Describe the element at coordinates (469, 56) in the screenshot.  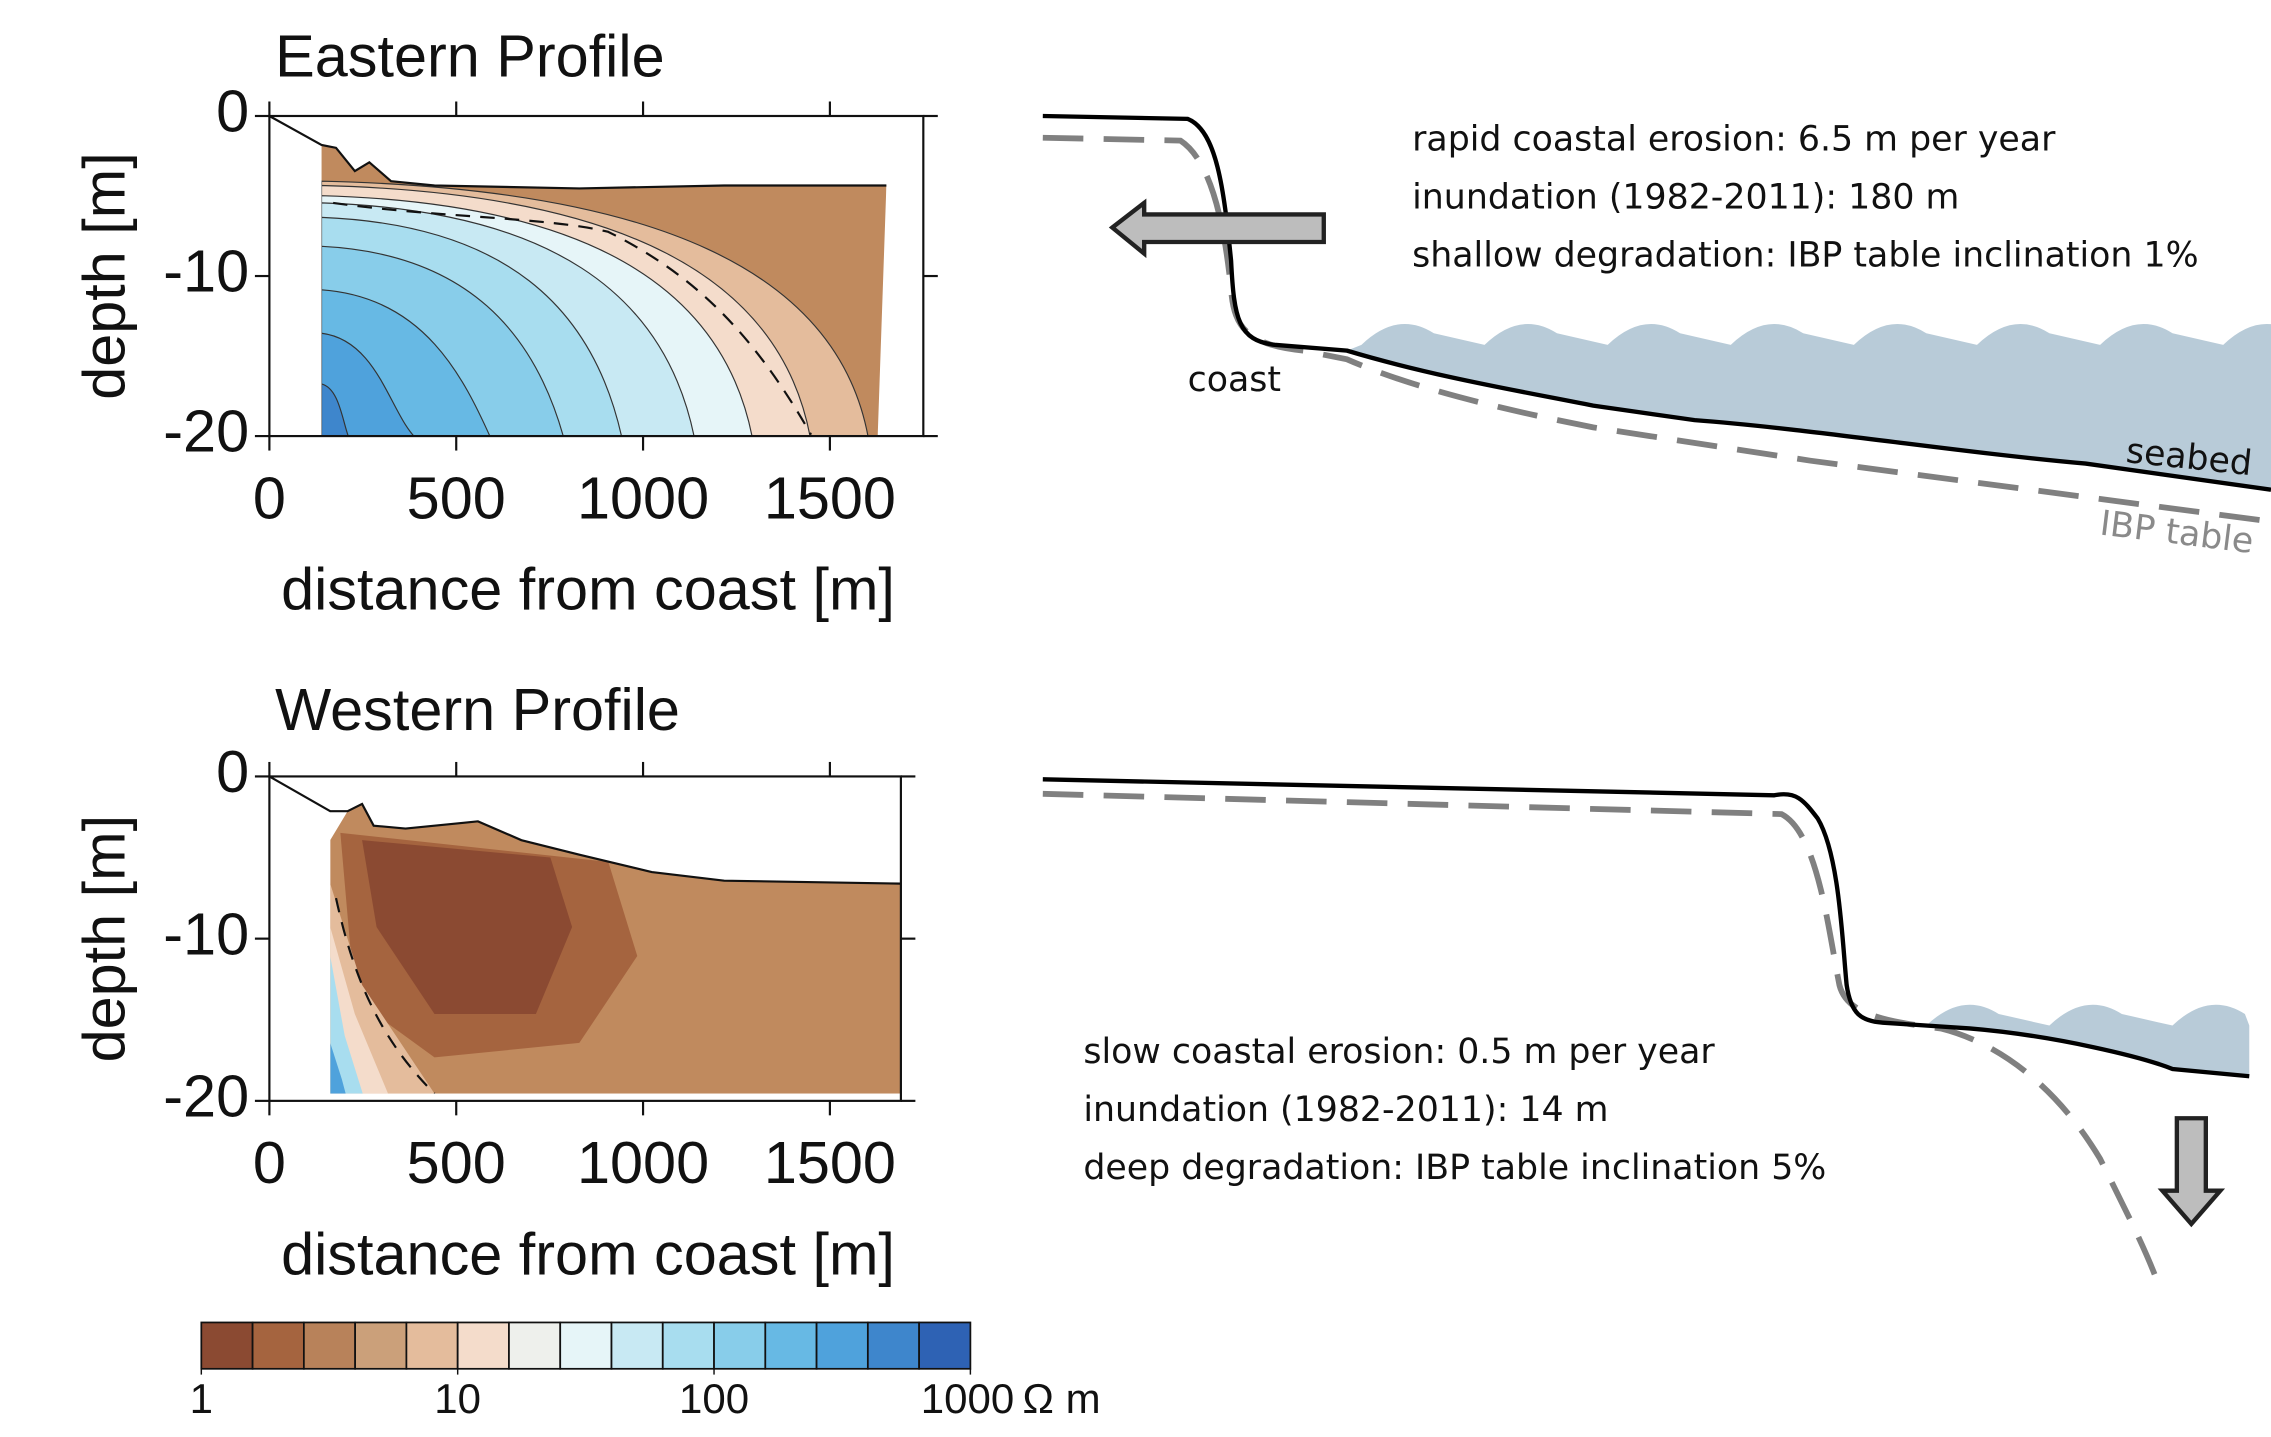
I see `chart-title: Eastern Profile` at that location.